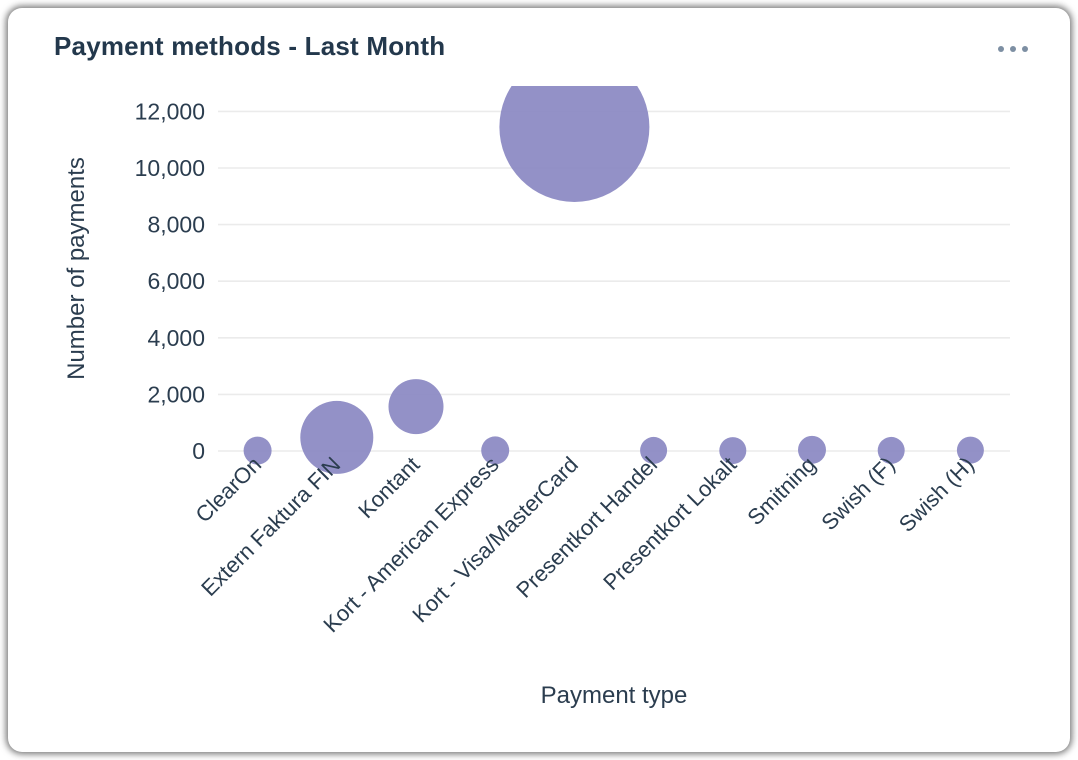 Image resolution: width=1078 pixels, height=760 pixels. Describe the element at coordinates (614, 695) in the screenshot. I see `x-axis-title: Payment type` at that location.